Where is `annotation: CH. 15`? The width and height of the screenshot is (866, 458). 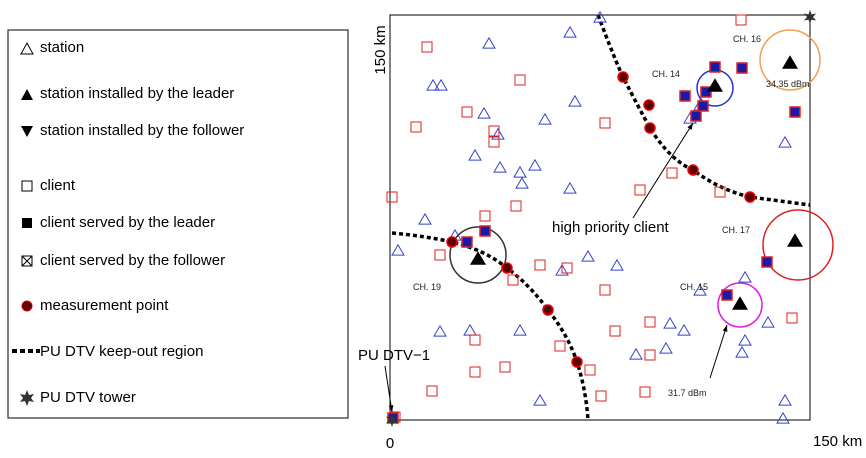 annotation: CH. 15 is located at coordinates (694, 287).